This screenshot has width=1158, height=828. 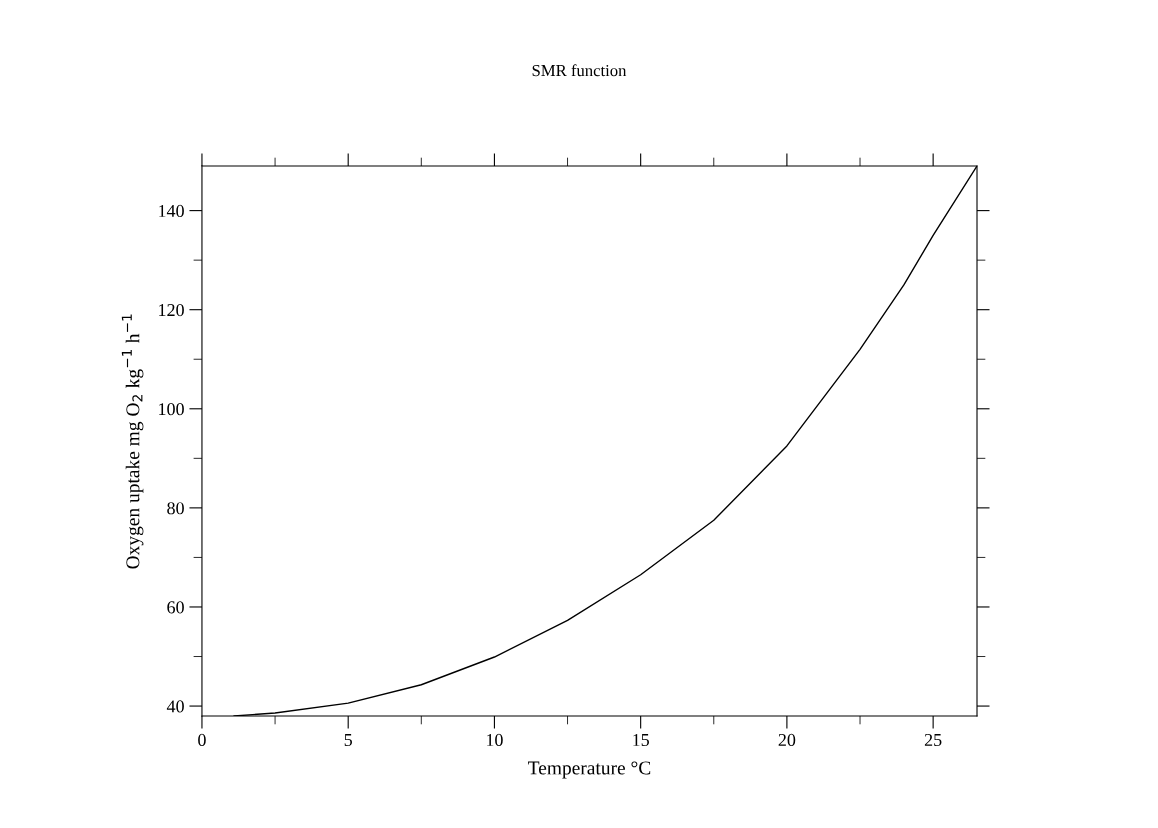 I want to click on chart-title: SMR function, so click(x=579, y=70).